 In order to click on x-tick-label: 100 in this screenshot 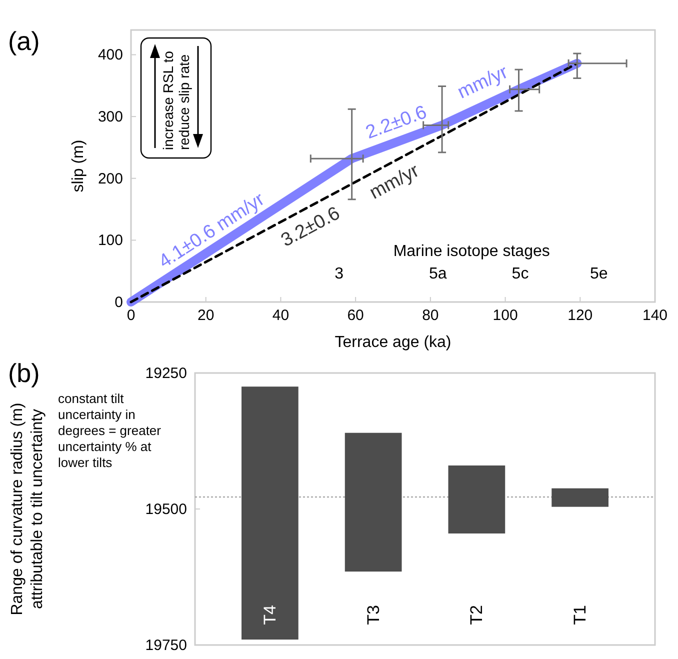, I will do `click(505, 315)`.